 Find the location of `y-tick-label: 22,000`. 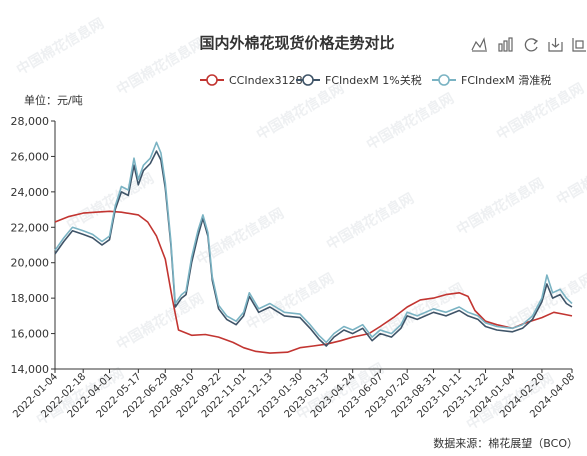

y-tick-label: 22,000 is located at coordinates (30, 227).